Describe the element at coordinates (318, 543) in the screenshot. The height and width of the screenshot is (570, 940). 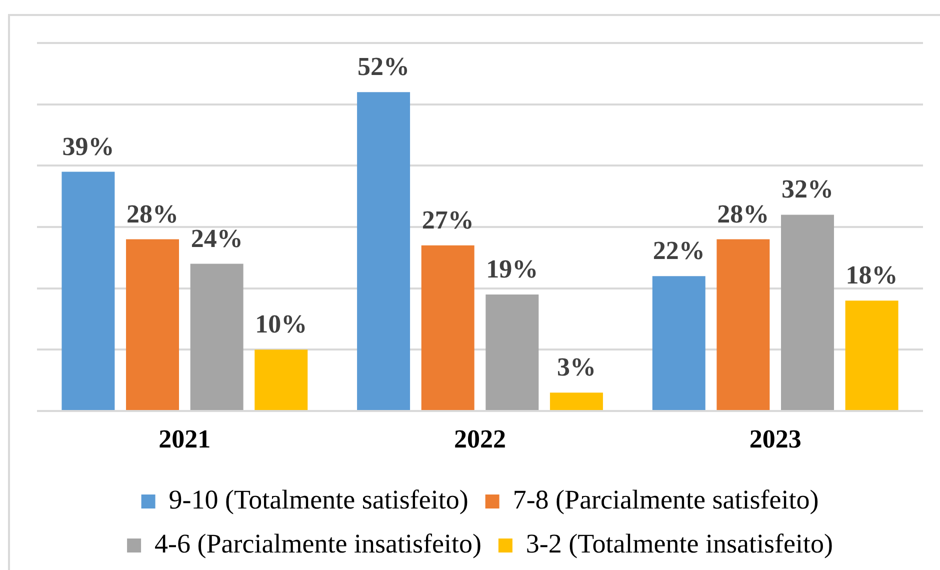
I see `legend-label: 4-6 (Parcialmente insatisfeito)` at that location.